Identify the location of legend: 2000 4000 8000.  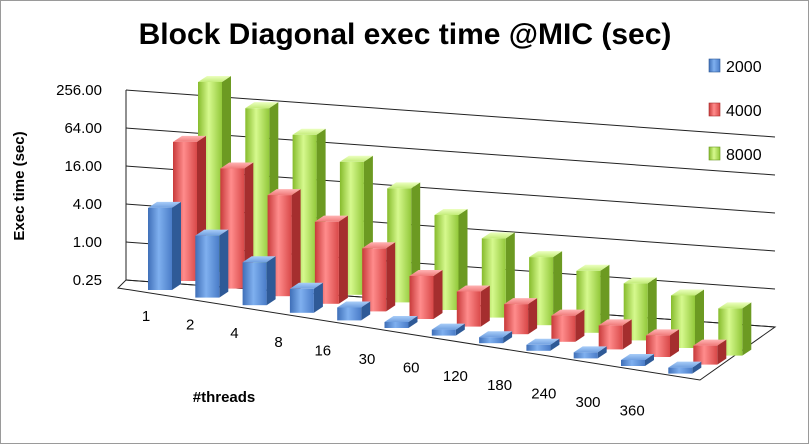
(735, 111).